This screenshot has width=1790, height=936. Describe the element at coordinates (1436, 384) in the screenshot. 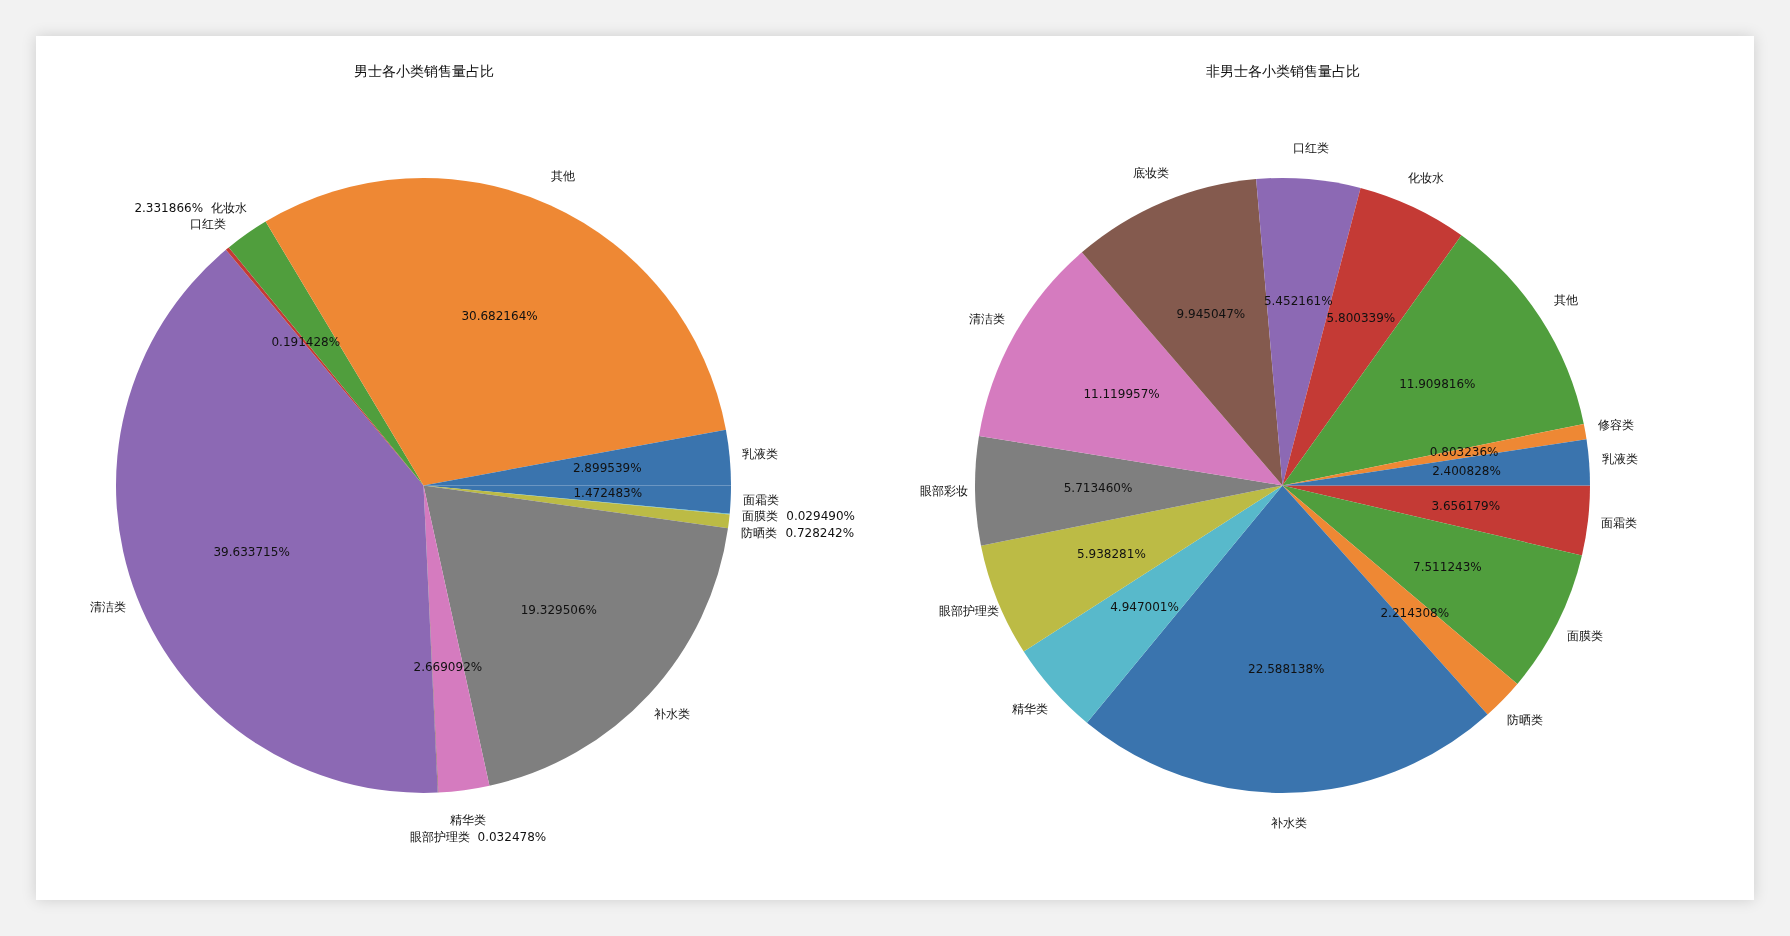

I see `data-label: 11.909816%` at that location.